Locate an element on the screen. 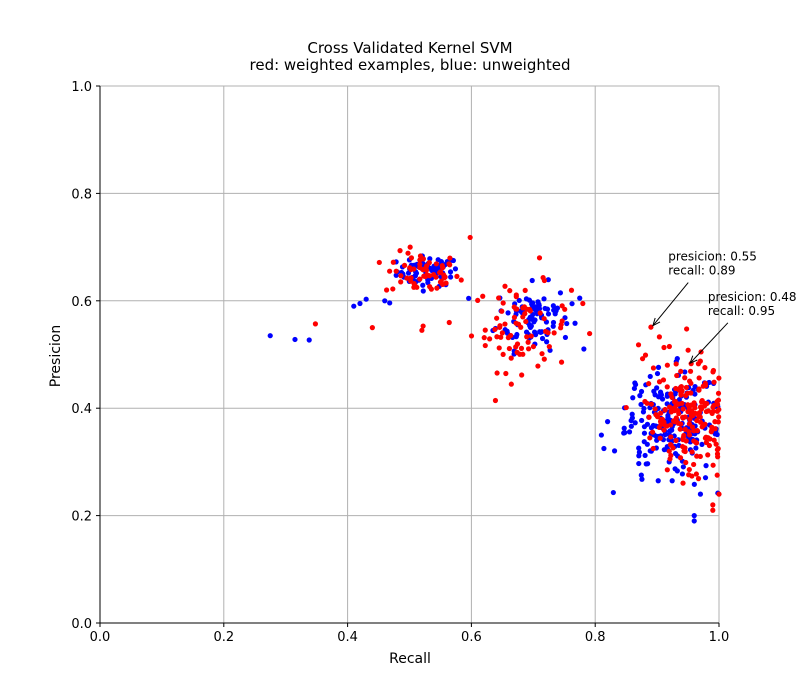 Image resolution: width=800 pixels, height=700 pixels. y-tick-label: 0.8 is located at coordinates (81, 194).